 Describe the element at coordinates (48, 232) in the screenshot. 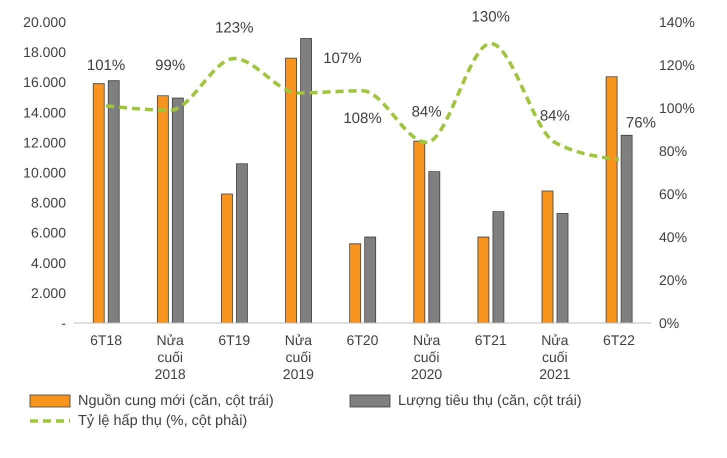

I see `y-tick-label: 6.000` at that location.